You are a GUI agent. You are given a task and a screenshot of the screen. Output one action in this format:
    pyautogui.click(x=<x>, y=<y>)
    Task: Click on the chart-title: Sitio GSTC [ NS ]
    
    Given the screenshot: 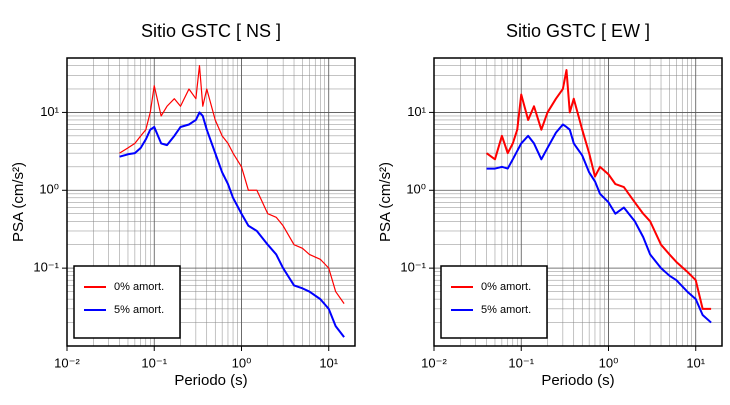 What is the action you would take?
    pyautogui.click(x=211, y=31)
    